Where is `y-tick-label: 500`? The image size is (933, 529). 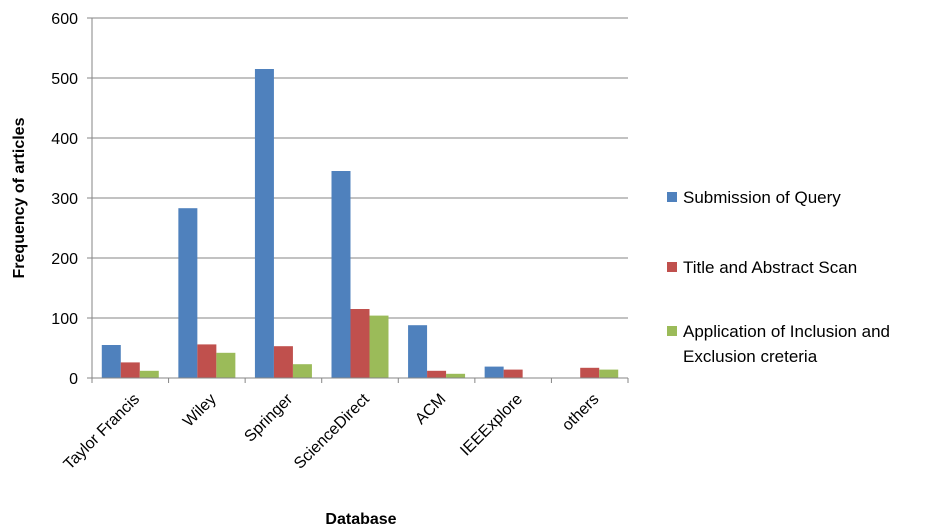
y-tick-label: 500 is located at coordinates (64, 79).